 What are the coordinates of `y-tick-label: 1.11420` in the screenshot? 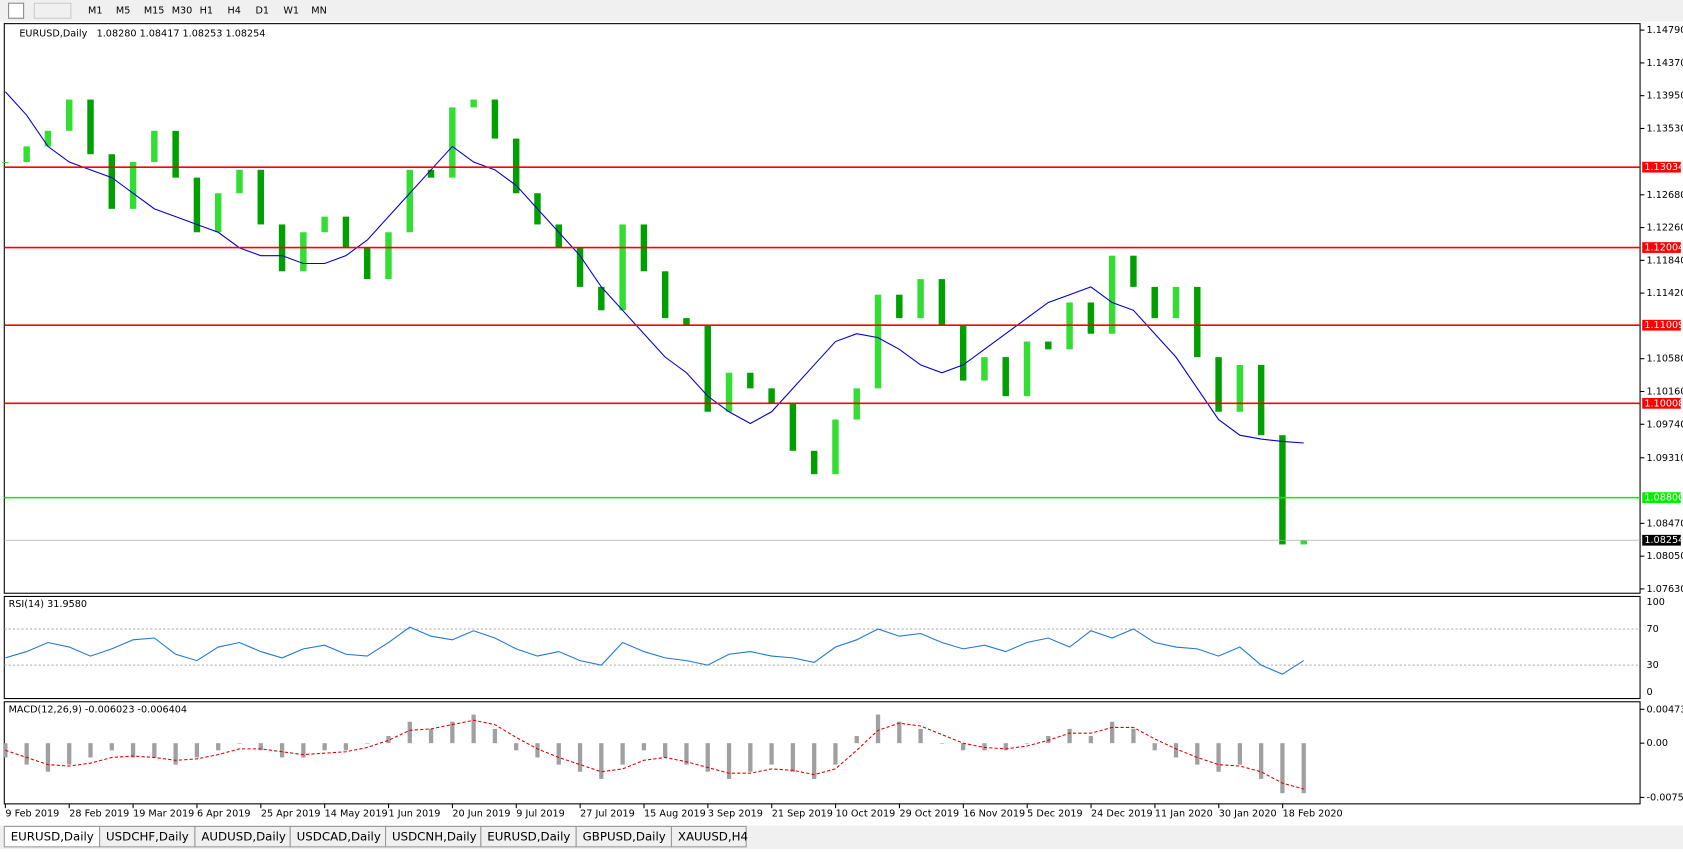 It's located at (1665, 293).